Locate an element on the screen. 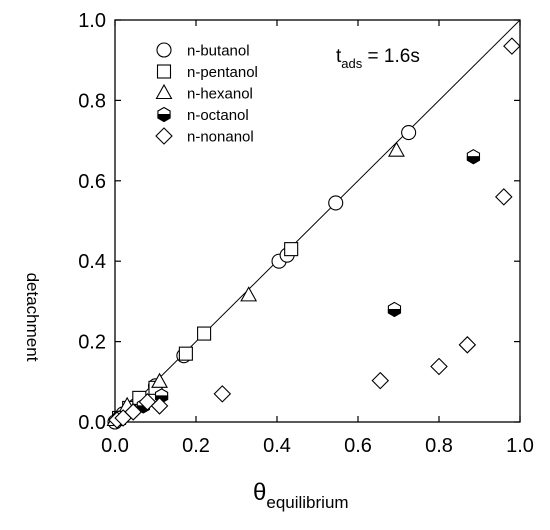  series-n-pentanol is located at coordinates (205, 334).